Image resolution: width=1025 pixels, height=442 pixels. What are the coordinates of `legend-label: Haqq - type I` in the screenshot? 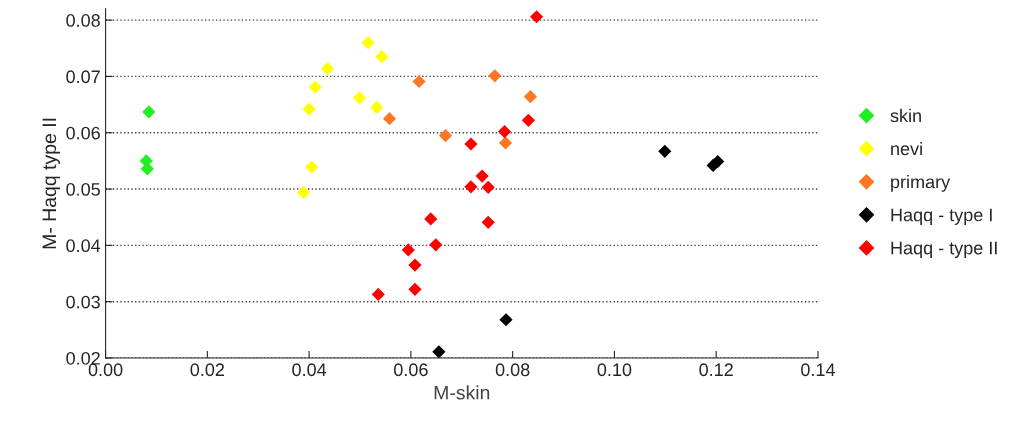 It's located at (941, 216).